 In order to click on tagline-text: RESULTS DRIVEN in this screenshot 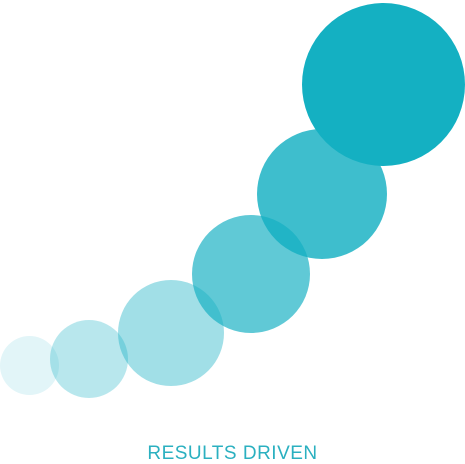, I will do `click(232, 453)`.